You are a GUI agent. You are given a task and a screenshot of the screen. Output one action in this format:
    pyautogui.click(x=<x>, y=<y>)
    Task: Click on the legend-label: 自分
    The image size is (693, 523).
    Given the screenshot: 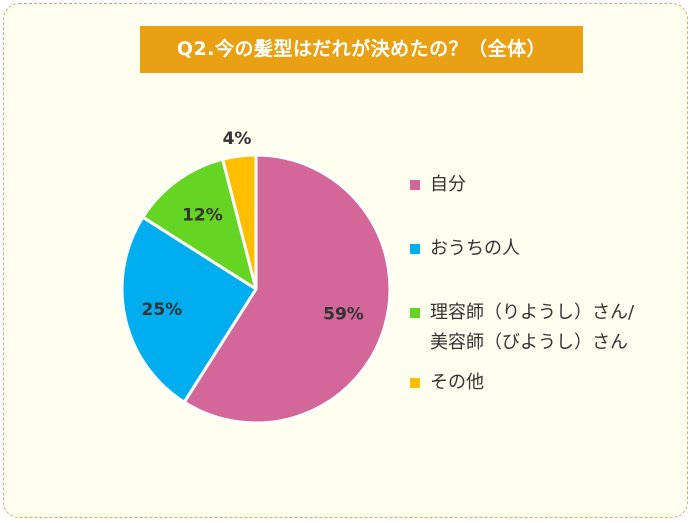 What is the action you would take?
    pyautogui.click(x=448, y=184)
    